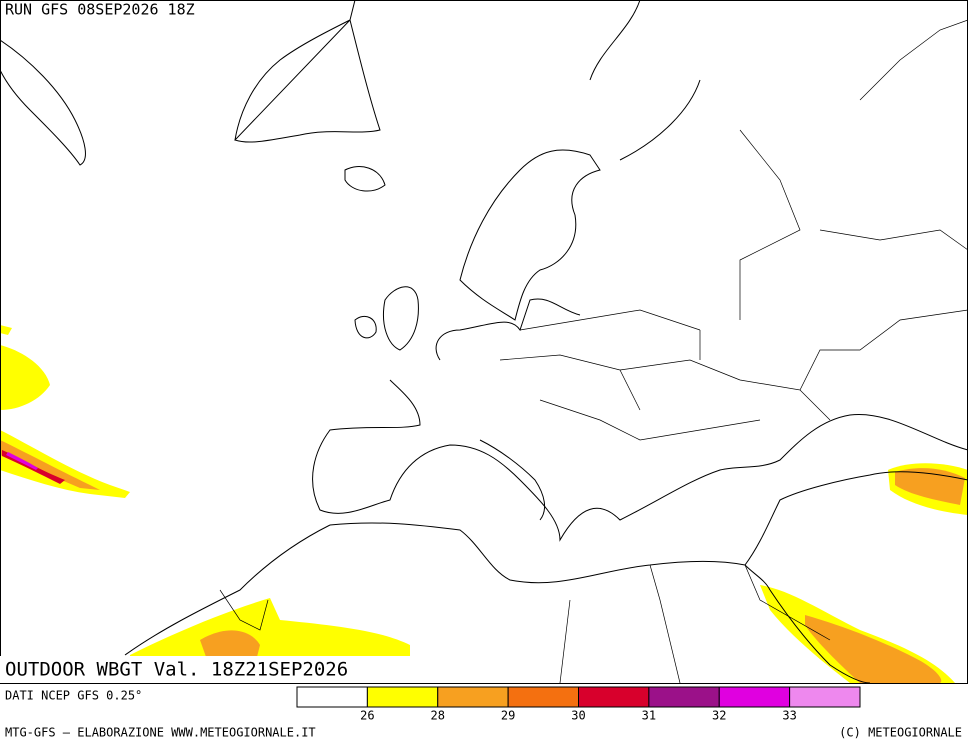 This screenshot has width=968, height=745. I want to click on colorbar-tick: 29, so click(508, 716).